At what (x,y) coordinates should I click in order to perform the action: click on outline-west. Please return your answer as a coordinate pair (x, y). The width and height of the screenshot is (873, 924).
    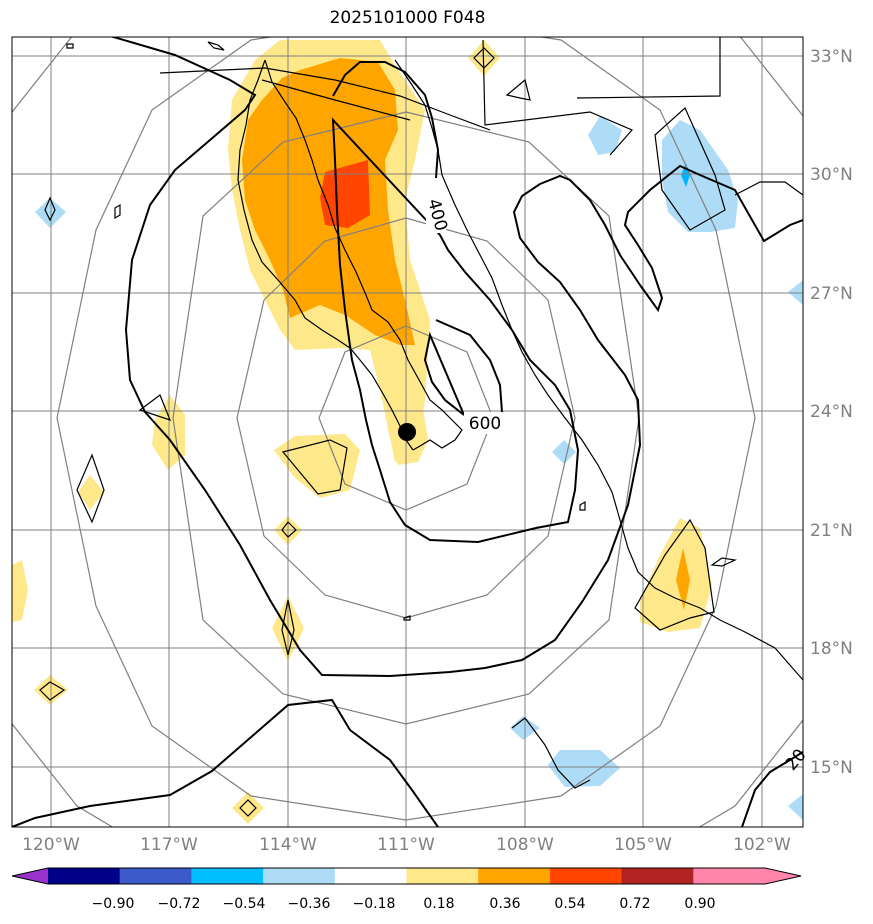
    Looking at the image, I should click on (90, 488).